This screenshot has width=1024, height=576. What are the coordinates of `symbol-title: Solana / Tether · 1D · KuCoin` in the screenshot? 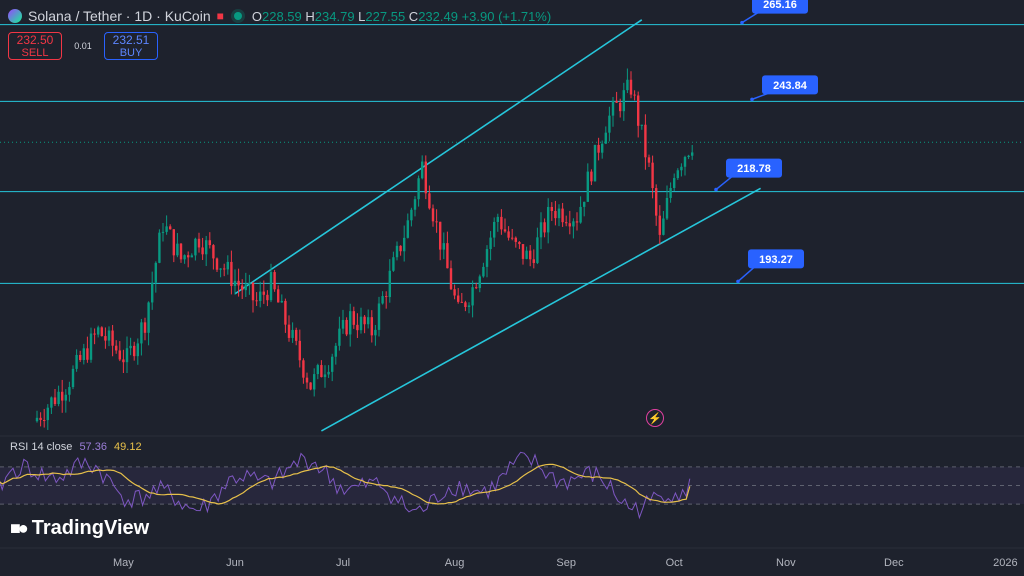 It's located at (119, 16).